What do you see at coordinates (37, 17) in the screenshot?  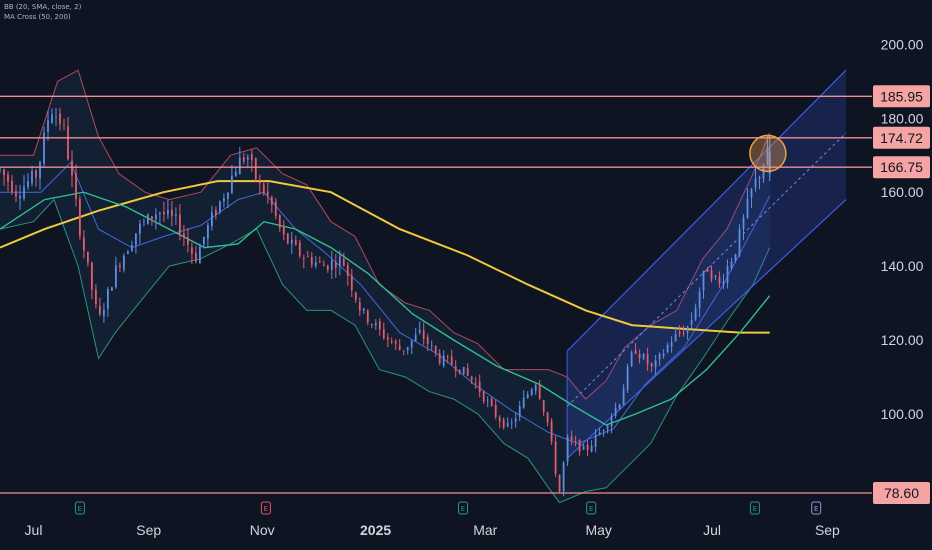 I see `indicator-label-ma-cross: MA Cross (50, 200)` at bounding box center [37, 17].